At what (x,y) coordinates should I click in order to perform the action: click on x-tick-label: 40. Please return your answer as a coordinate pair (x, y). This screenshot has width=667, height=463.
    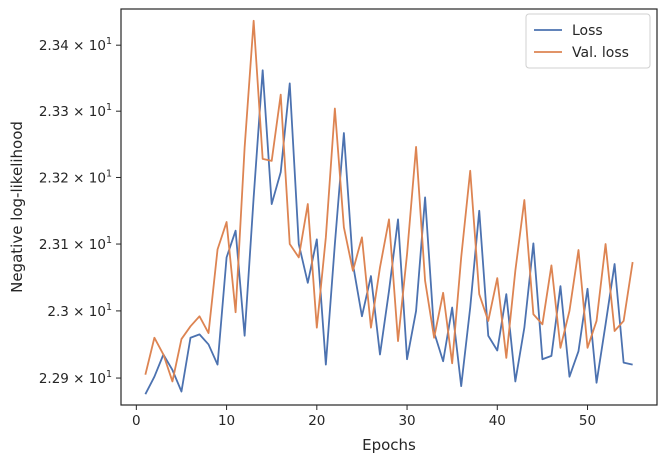
    Looking at the image, I should click on (497, 421).